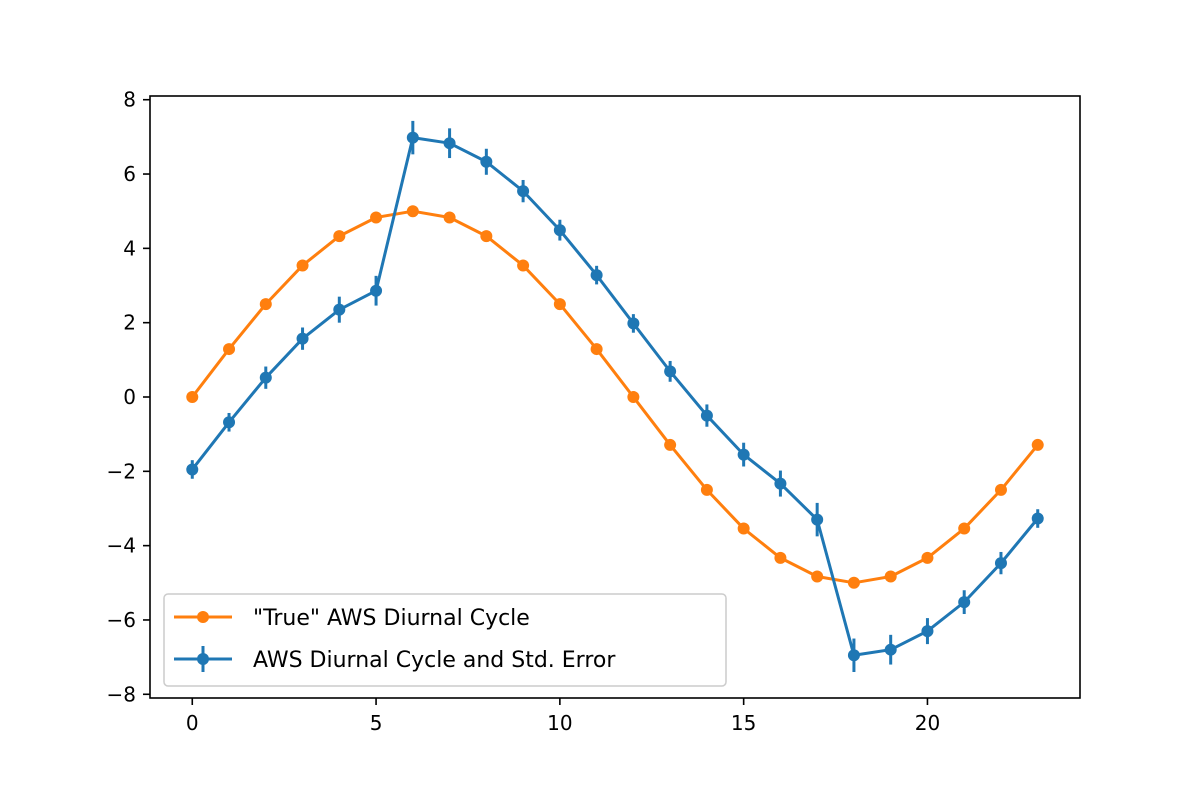  I want to click on y-tick-label: −6, so click(121, 620).